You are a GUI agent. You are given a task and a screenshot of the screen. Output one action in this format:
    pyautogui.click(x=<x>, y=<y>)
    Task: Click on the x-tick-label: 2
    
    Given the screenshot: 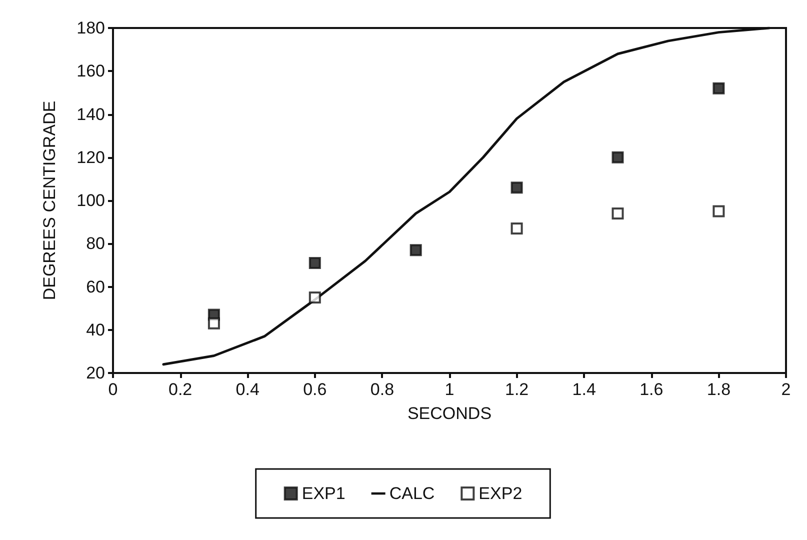 What is the action you would take?
    pyautogui.click(x=786, y=389)
    